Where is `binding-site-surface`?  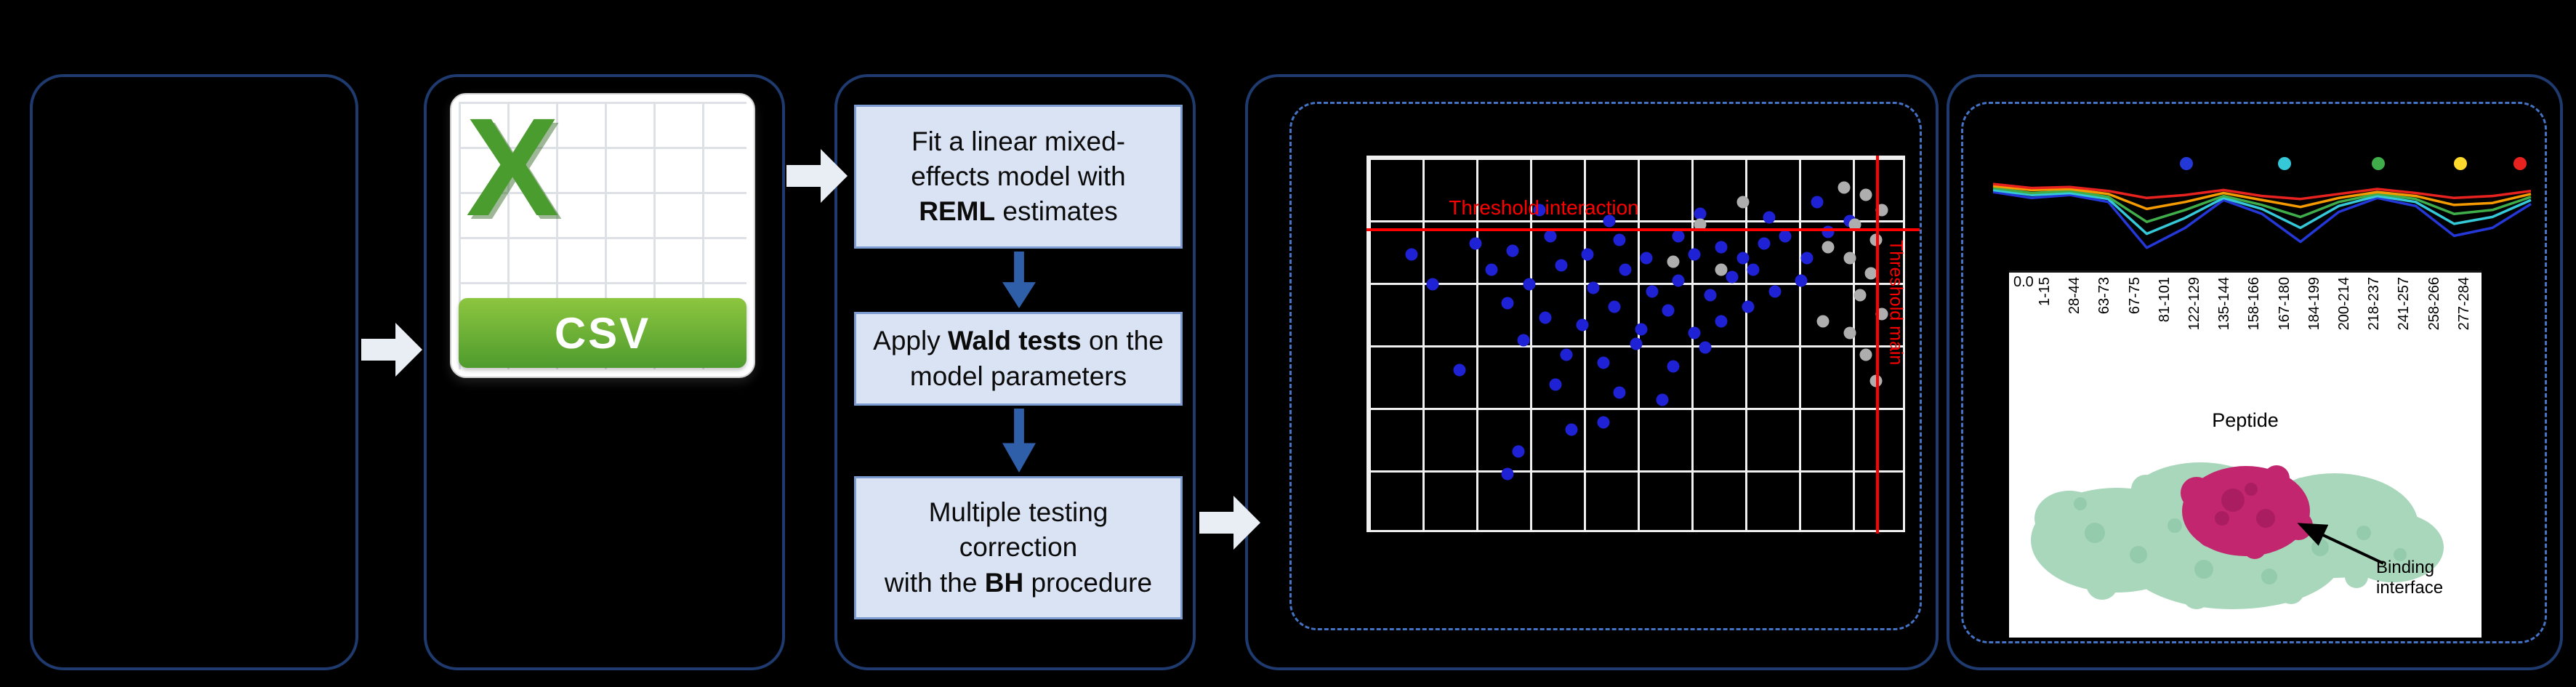 binding-site-surface is located at coordinates (2247, 512).